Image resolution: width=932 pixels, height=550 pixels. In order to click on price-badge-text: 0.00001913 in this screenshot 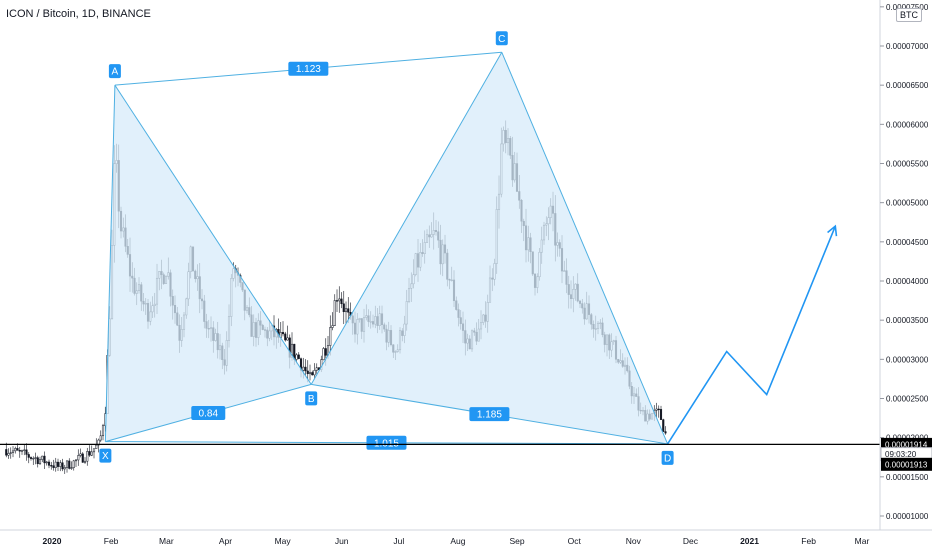, I will do `click(906, 464)`.